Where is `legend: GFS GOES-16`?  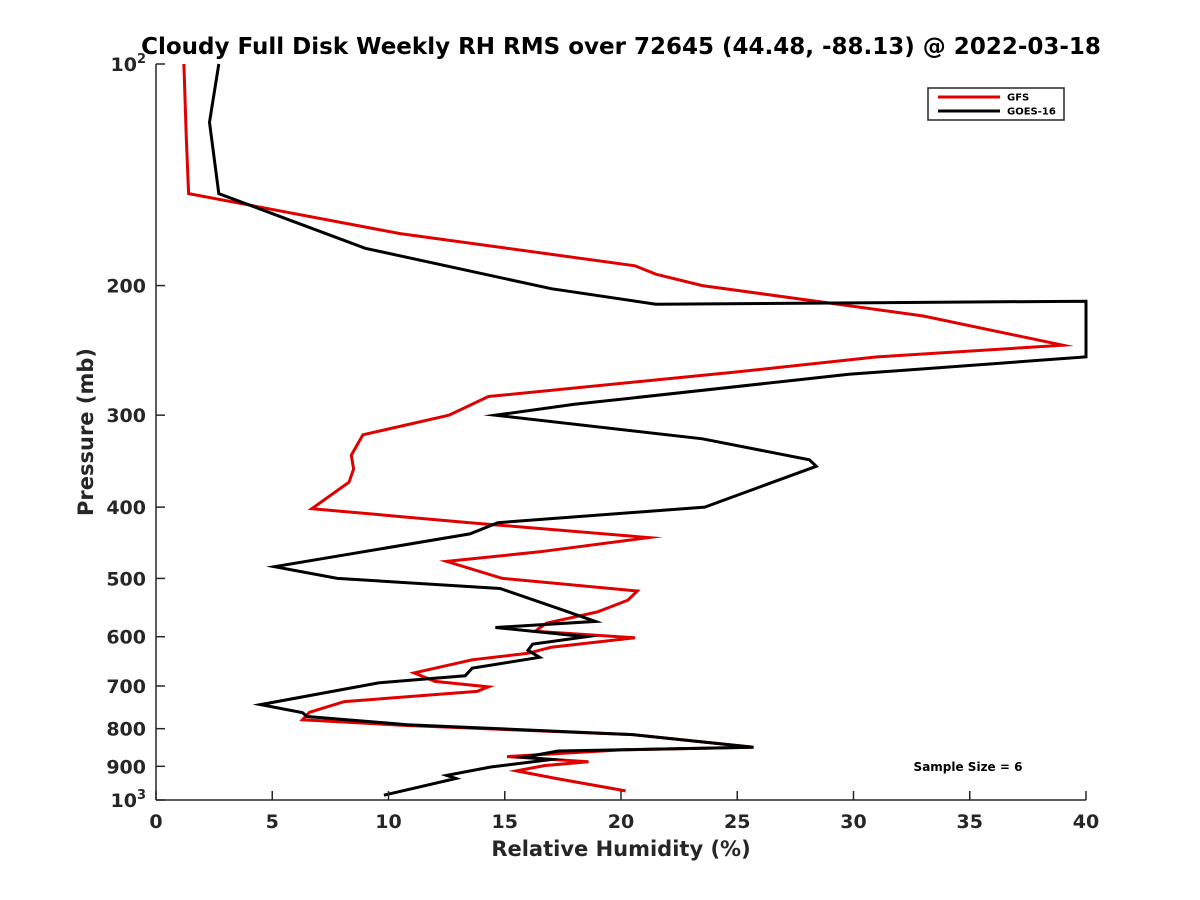
legend: GFS GOES-16 is located at coordinates (996, 104).